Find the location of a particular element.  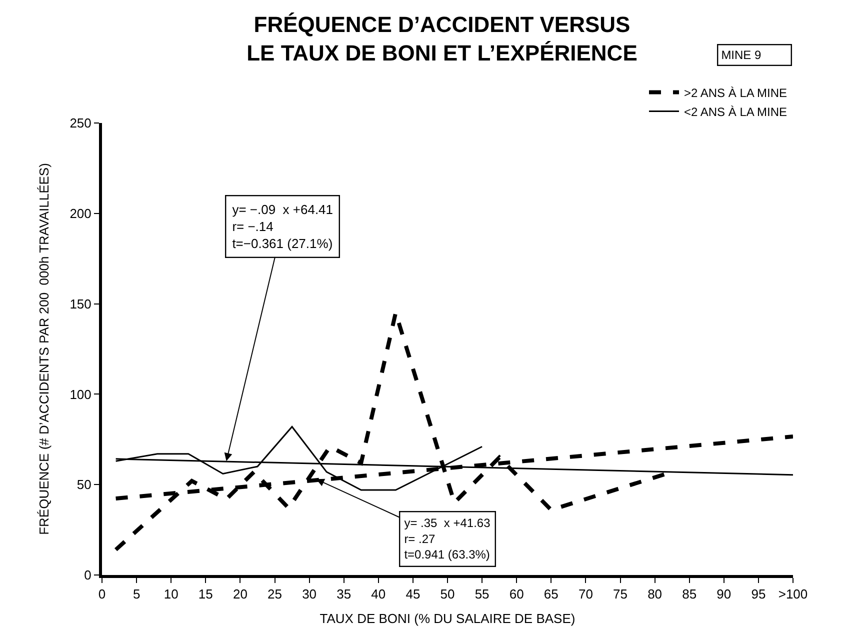

y-tick-label: 50 is located at coordinates (84, 484).